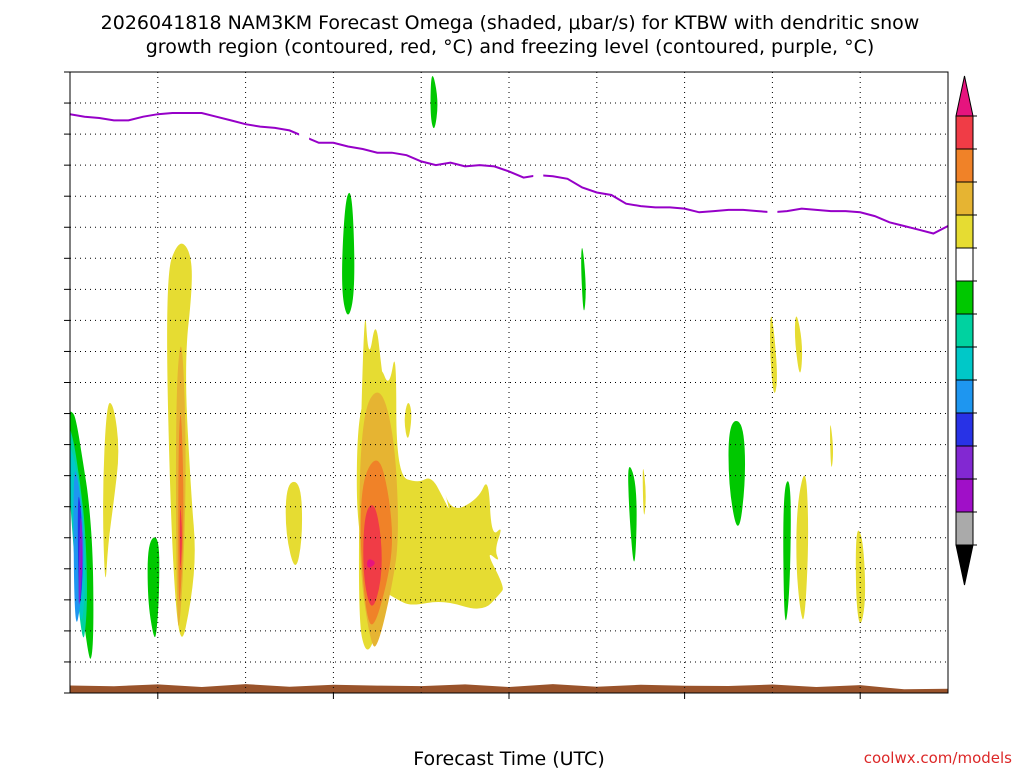 The width and height of the screenshot is (1024, 772). Describe the element at coordinates (509, 688) in the screenshot. I see `ground-surface` at that location.